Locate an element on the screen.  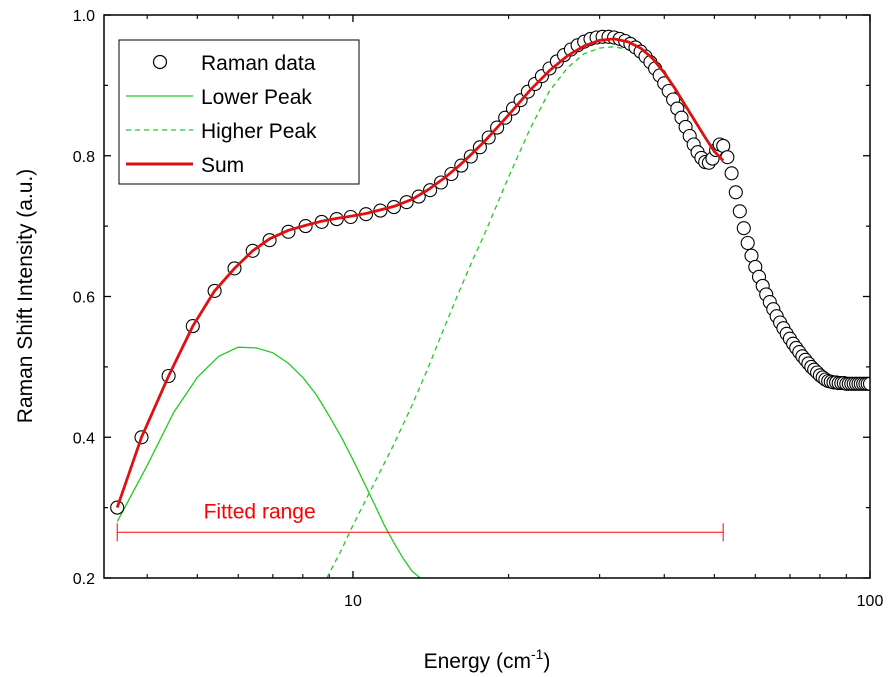
legend: Raman data Lower Peak Higher Peak Sum is located at coordinates (239, 112).